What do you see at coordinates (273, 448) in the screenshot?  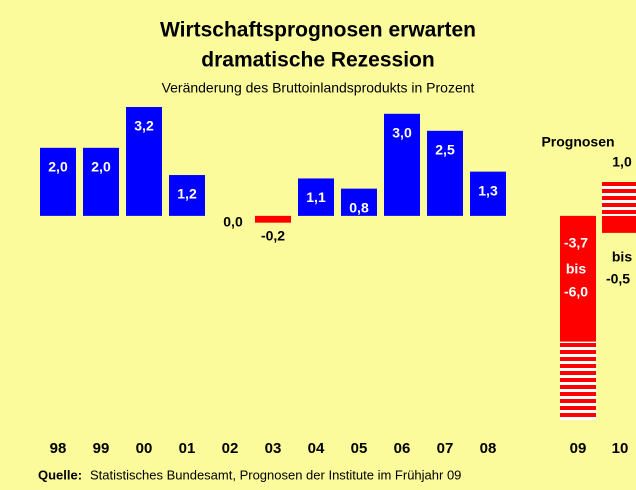 I see `x-tick-label: 03` at bounding box center [273, 448].